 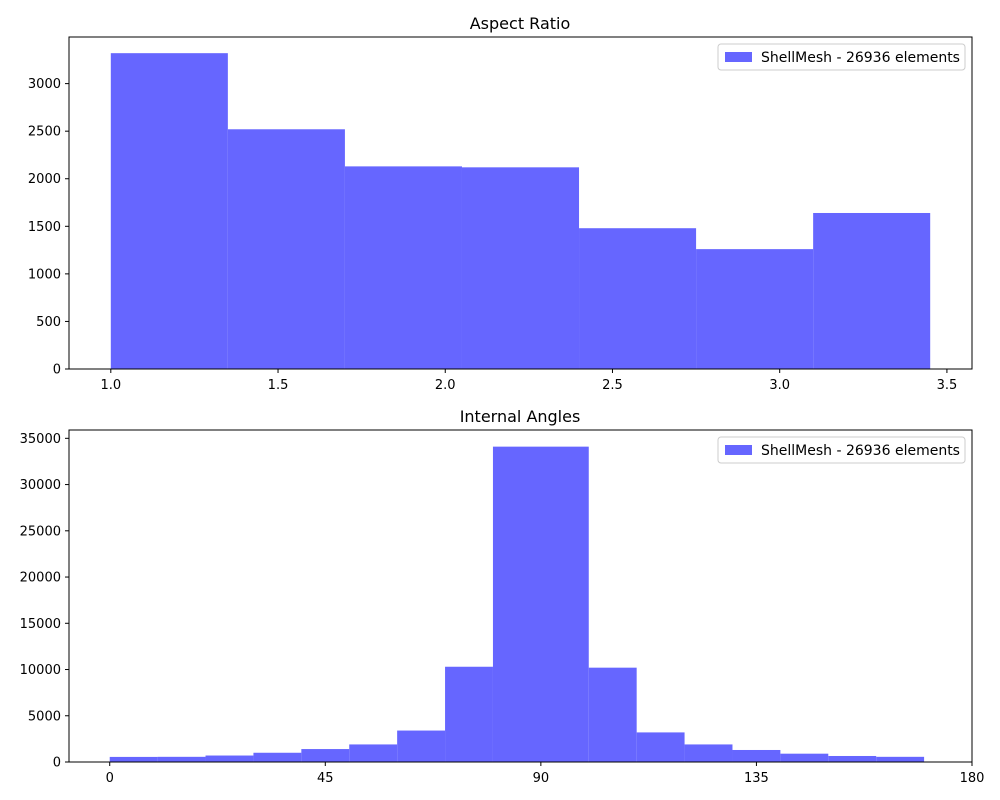 What do you see at coordinates (520, 416) in the screenshot?
I see `chart-title: Internal Angles` at bounding box center [520, 416].